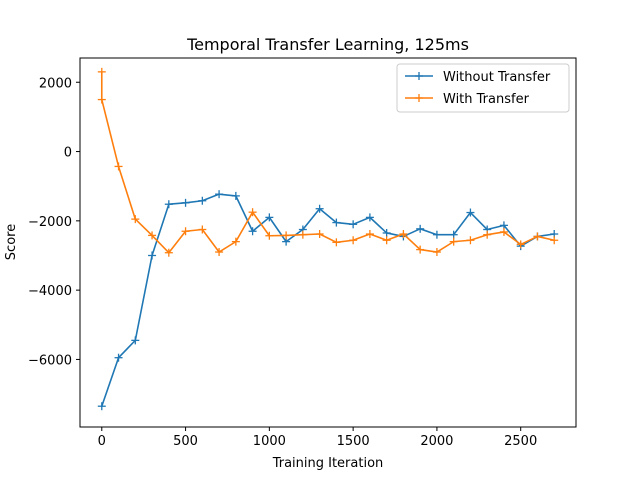  I want to click on x-tick-label: 2000, so click(436, 441).